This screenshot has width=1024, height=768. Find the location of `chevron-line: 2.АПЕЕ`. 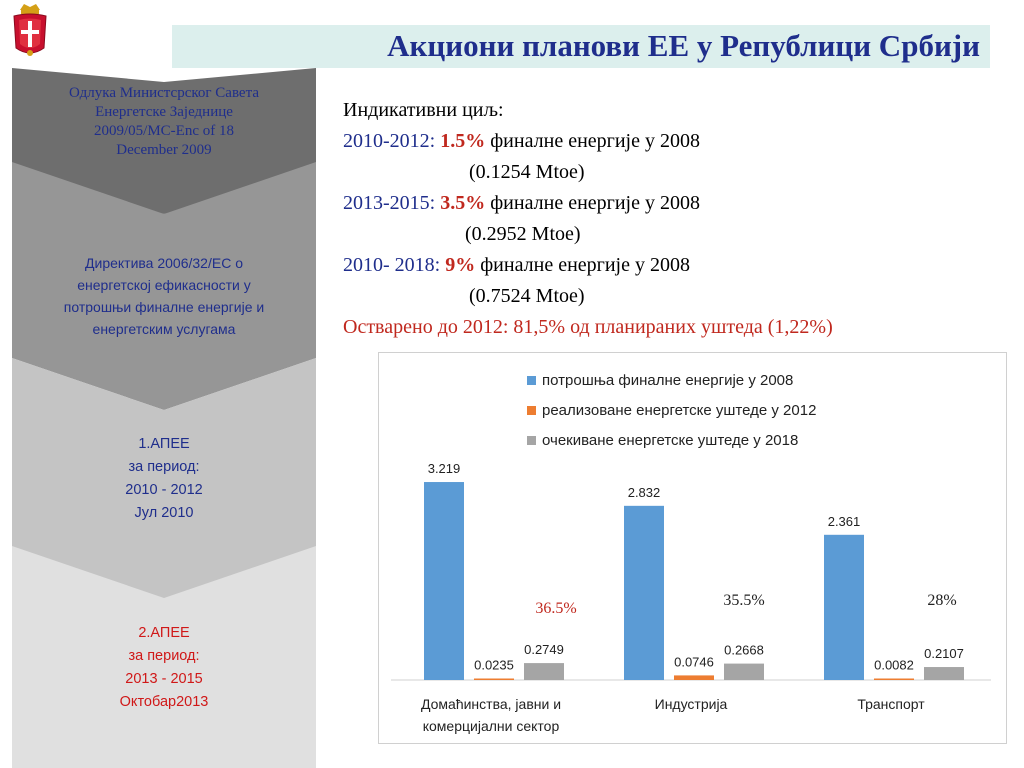

chevron-line: 2.АПЕЕ is located at coordinates (164, 633).